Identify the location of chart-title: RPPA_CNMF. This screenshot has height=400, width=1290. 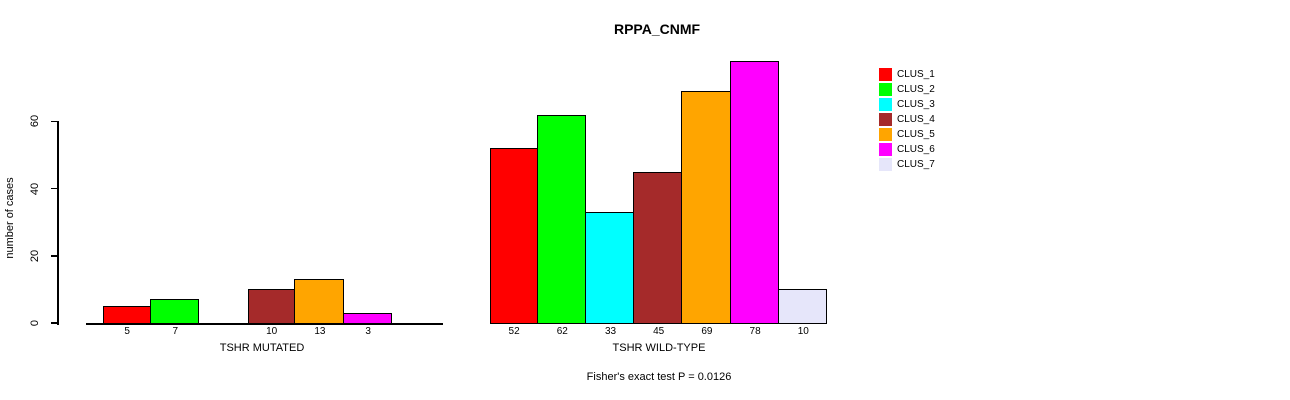
(657, 29).